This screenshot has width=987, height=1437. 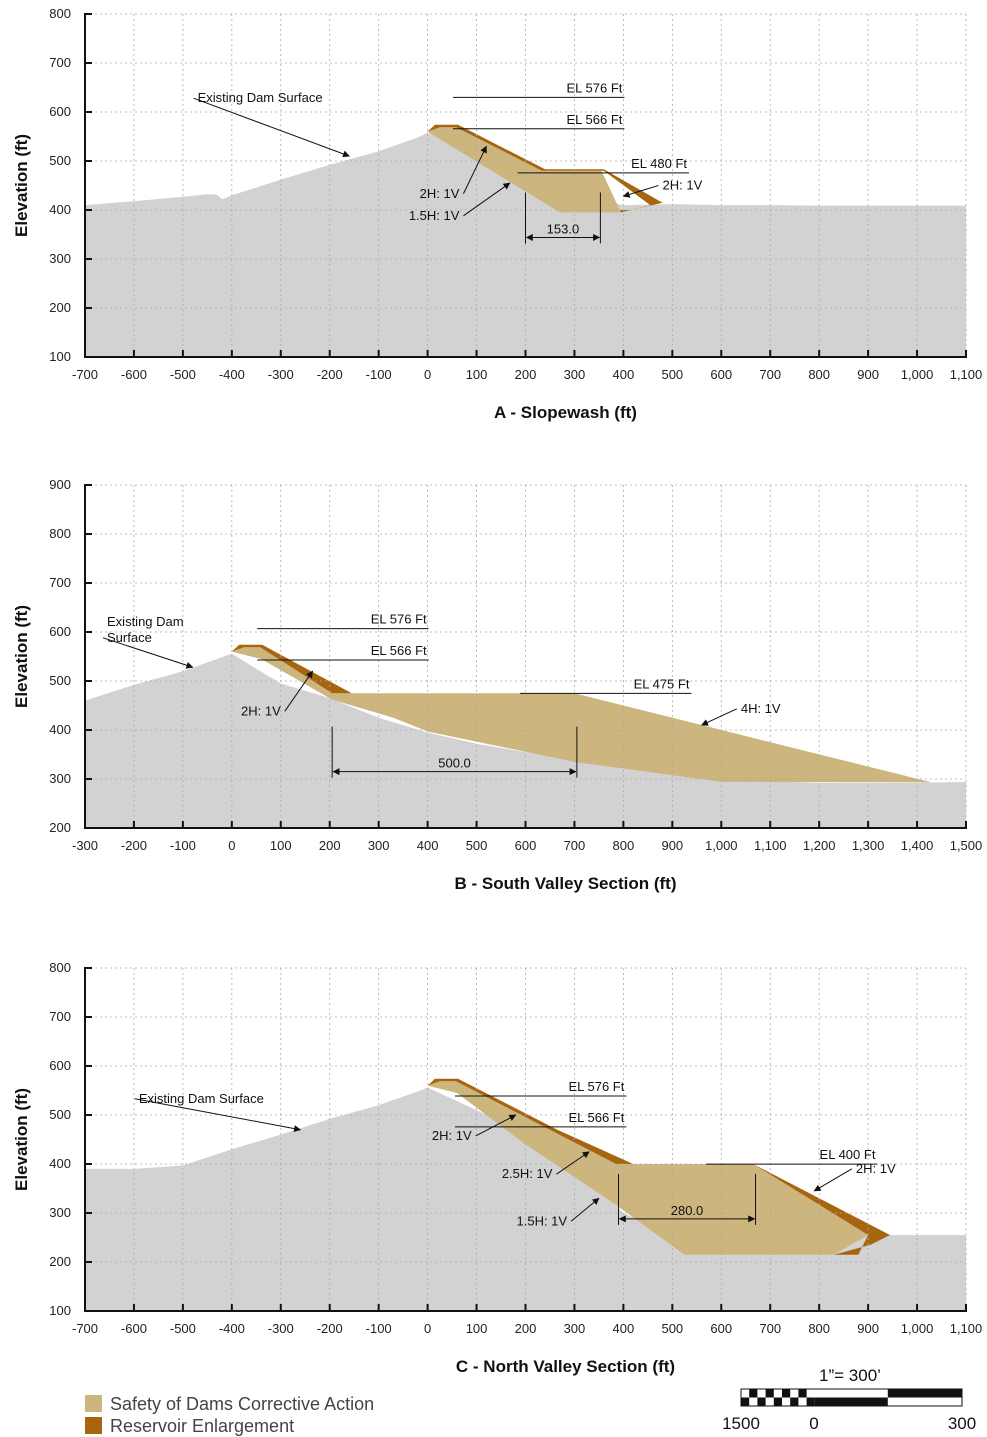 What do you see at coordinates (721, 1328) in the screenshot?
I see `x-tick-label: 600` at bounding box center [721, 1328].